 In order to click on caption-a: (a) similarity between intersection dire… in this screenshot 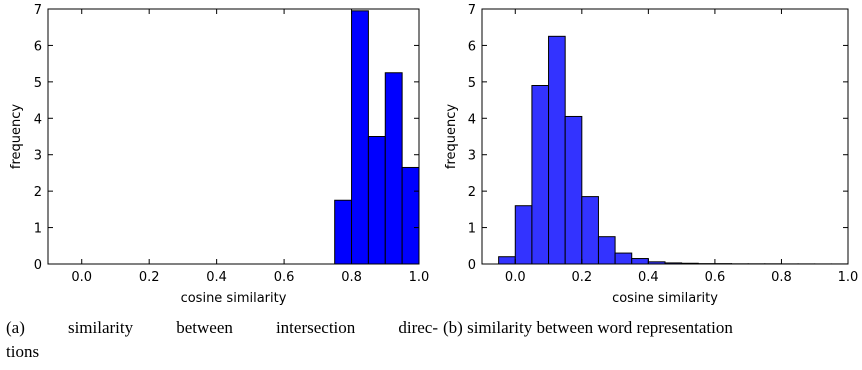, I will do `click(222, 340)`.